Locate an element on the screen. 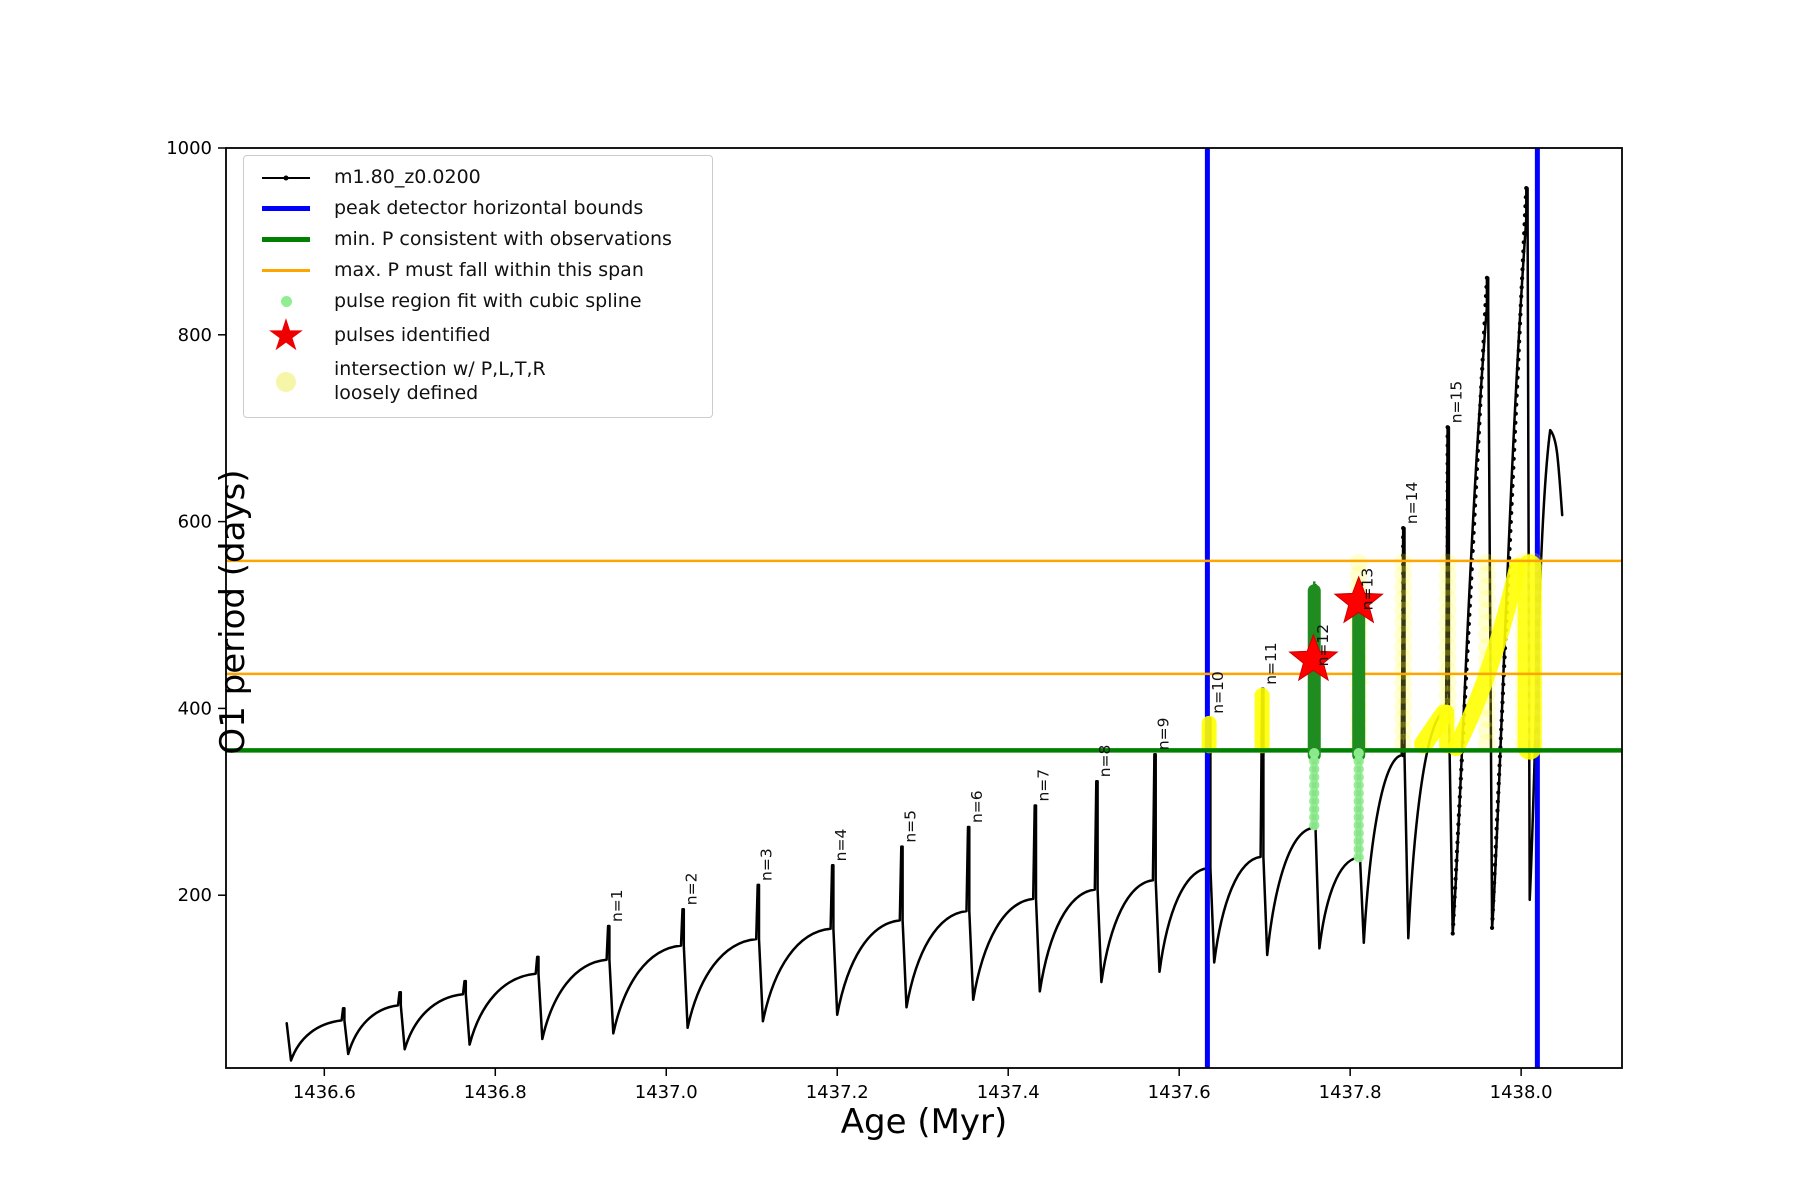 The image size is (1800, 1200). x-axis-label: Age (Myr) is located at coordinates (924, 1122).